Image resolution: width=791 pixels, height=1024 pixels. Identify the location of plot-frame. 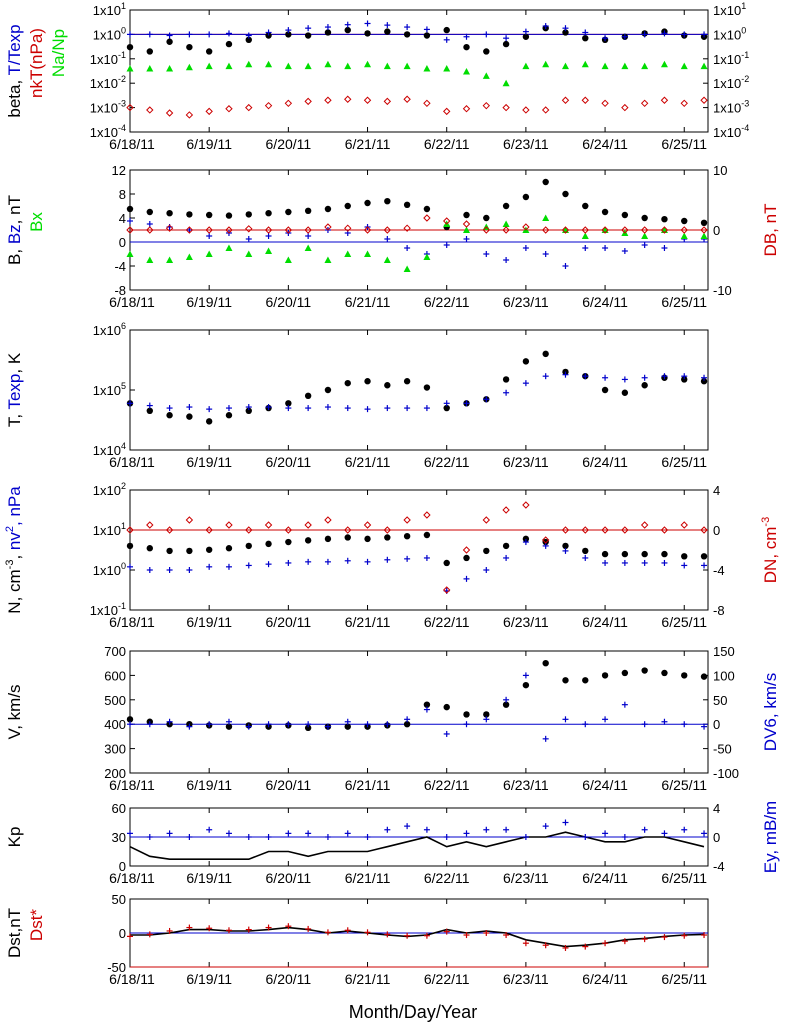
(419, 71).